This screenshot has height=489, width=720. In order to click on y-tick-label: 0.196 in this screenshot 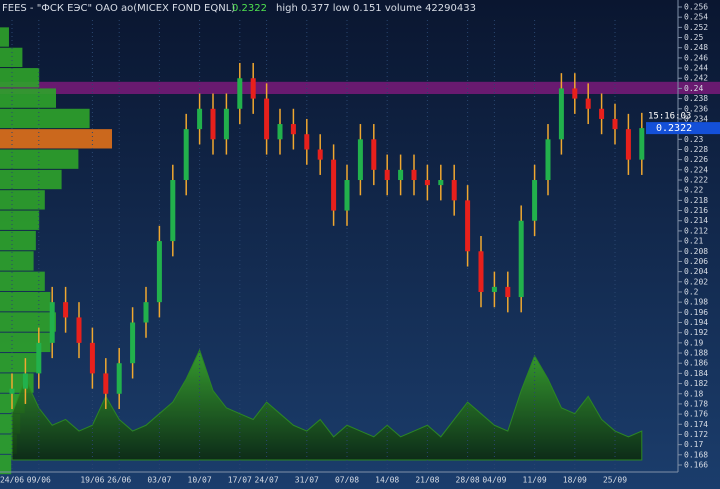, I will do `click(696, 312)`.